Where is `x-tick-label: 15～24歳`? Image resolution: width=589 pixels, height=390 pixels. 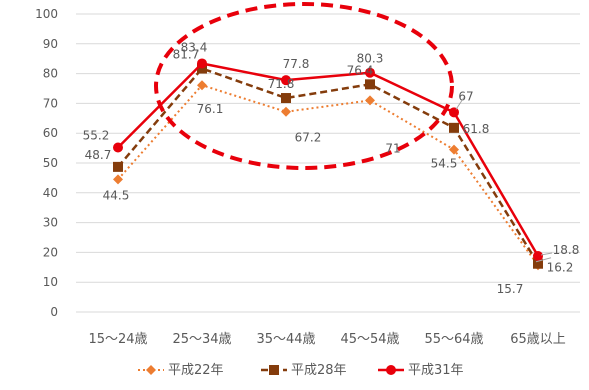
x-tick-label: 15～24歳 is located at coordinates (117, 339).